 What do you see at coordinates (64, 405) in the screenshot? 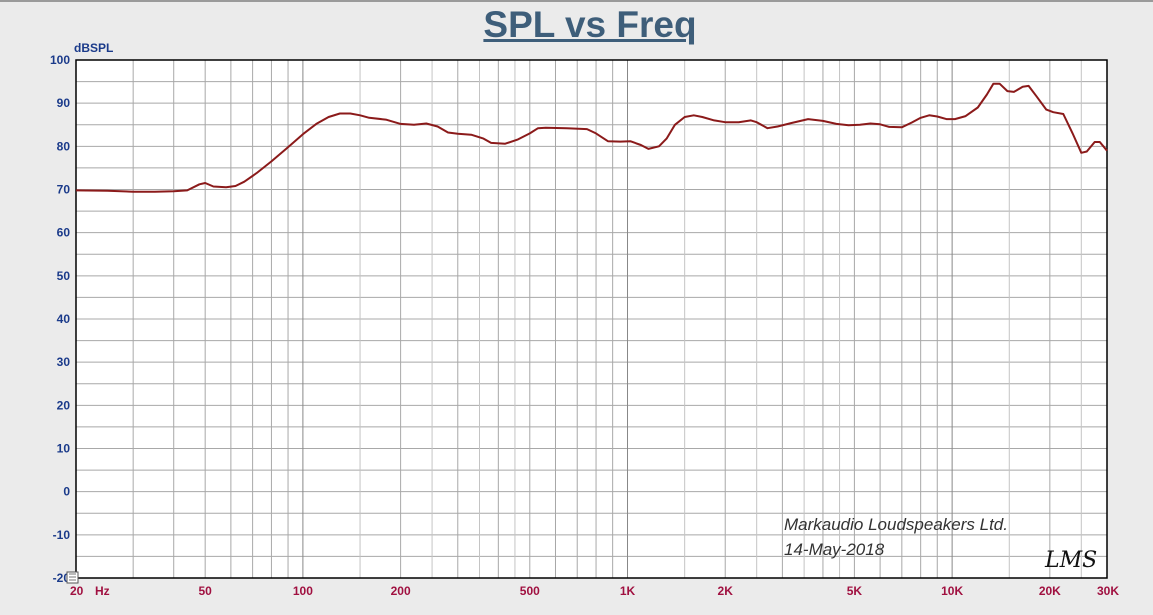
I see `y-tick-label: 20` at bounding box center [64, 405].